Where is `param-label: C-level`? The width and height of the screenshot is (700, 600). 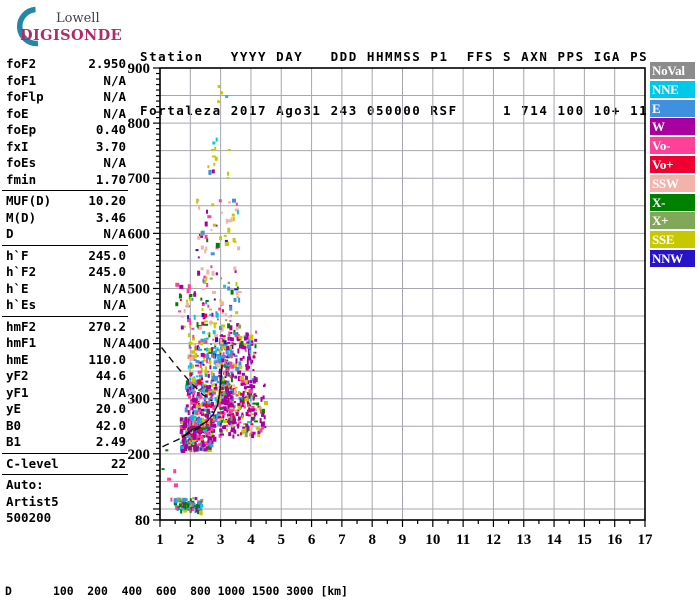 param-label: C-level is located at coordinates (32, 463).